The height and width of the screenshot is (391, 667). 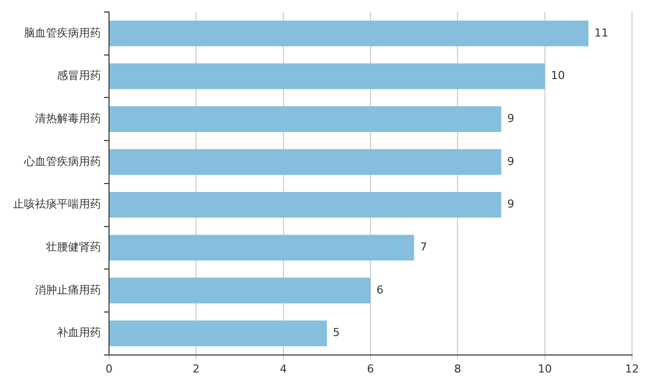 What do you see at coordinates (283, 369) in the screenshot?
I see `x-tick-label: 4` at bounding box center [283, 369].